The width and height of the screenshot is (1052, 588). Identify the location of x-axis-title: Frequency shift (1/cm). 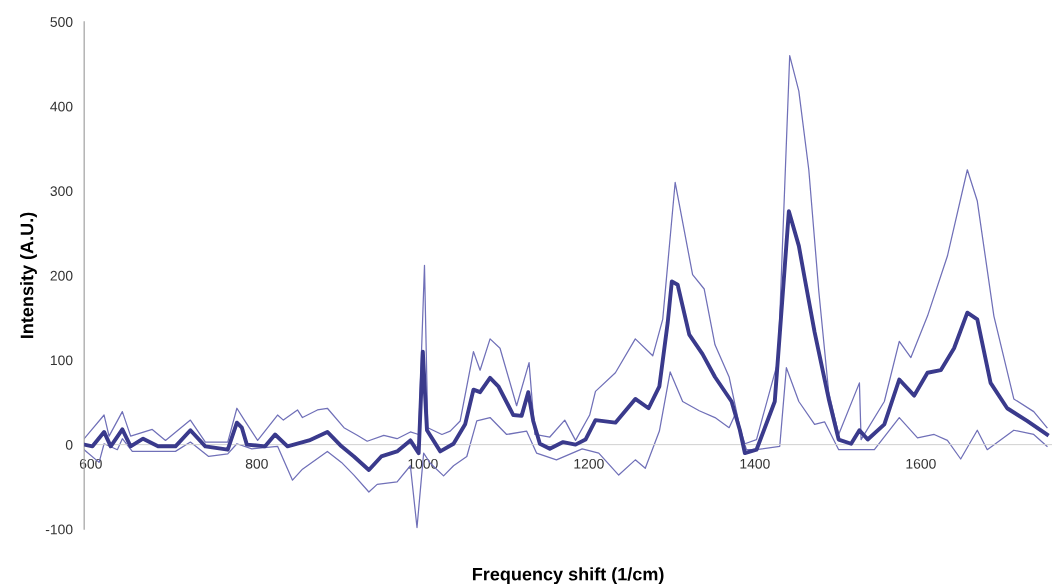
(568, 576).